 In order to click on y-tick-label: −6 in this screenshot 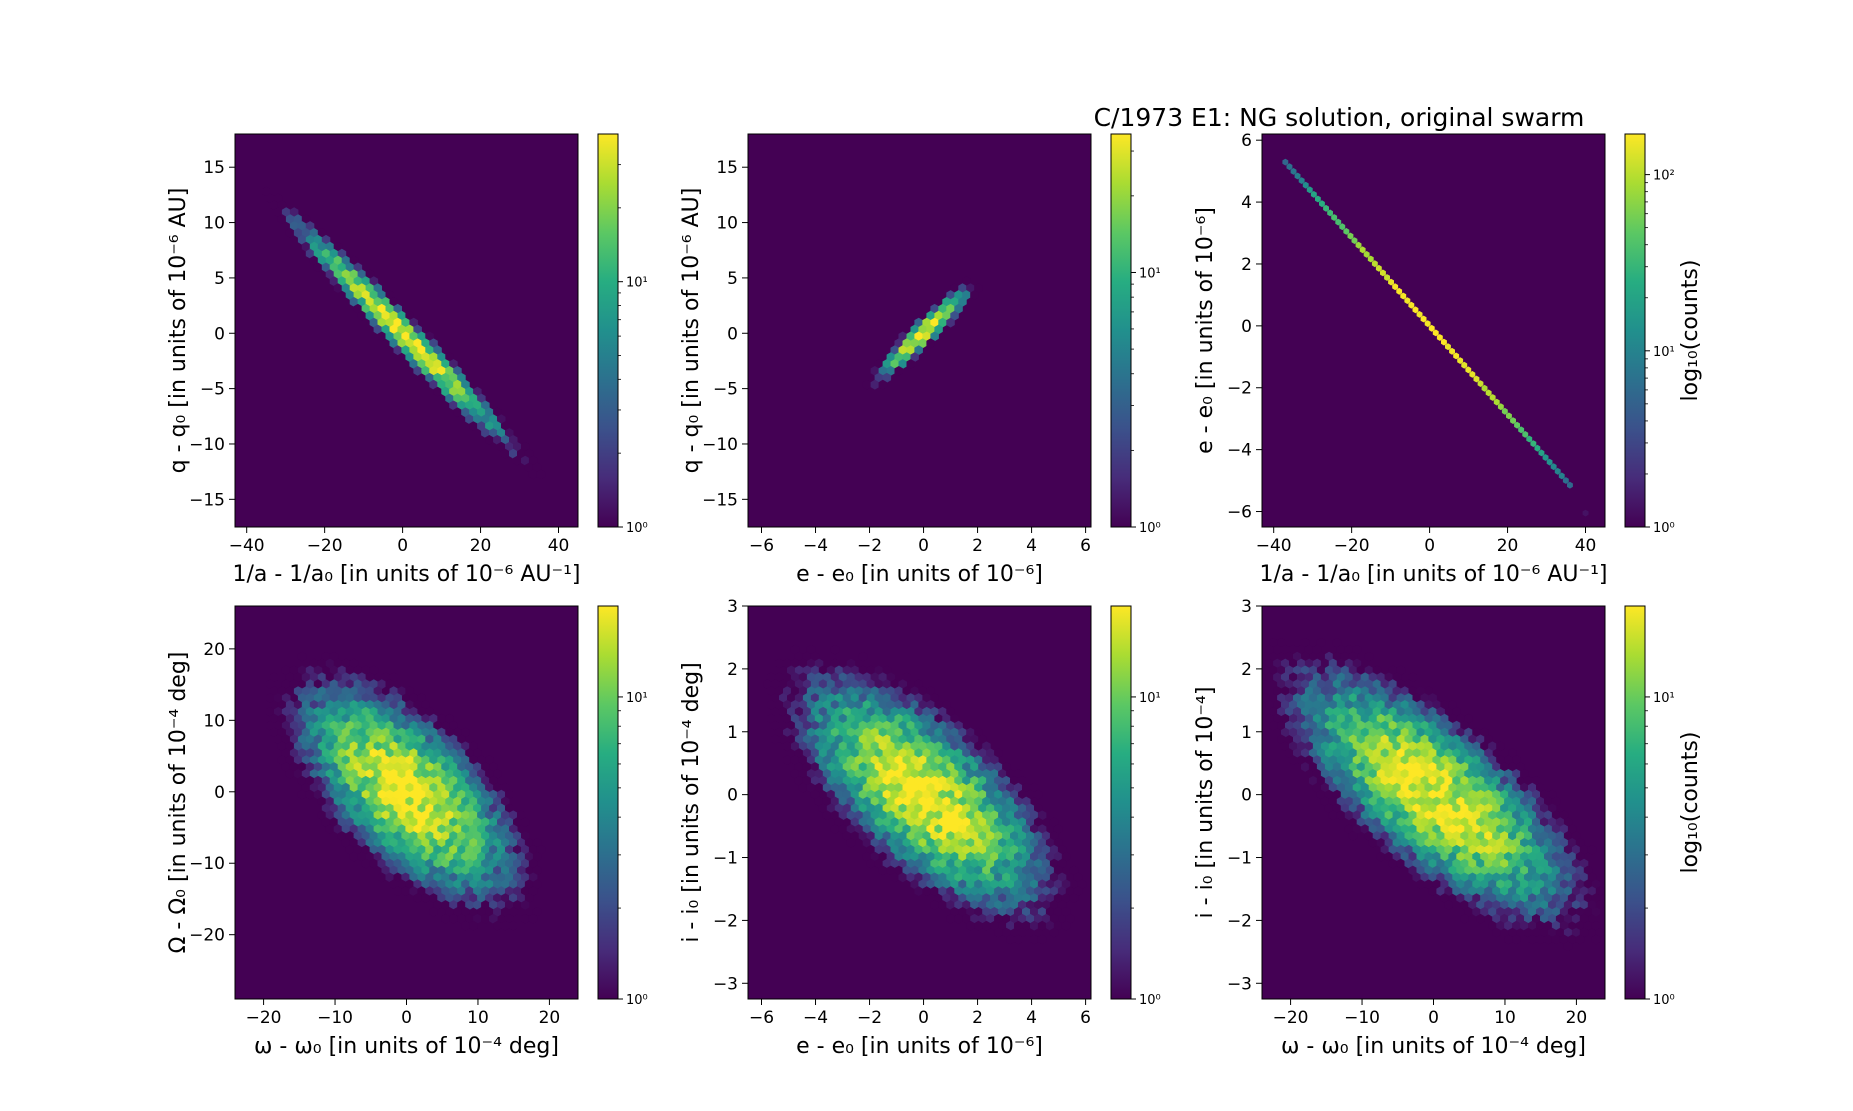, I will do `click(1239, 513)`.